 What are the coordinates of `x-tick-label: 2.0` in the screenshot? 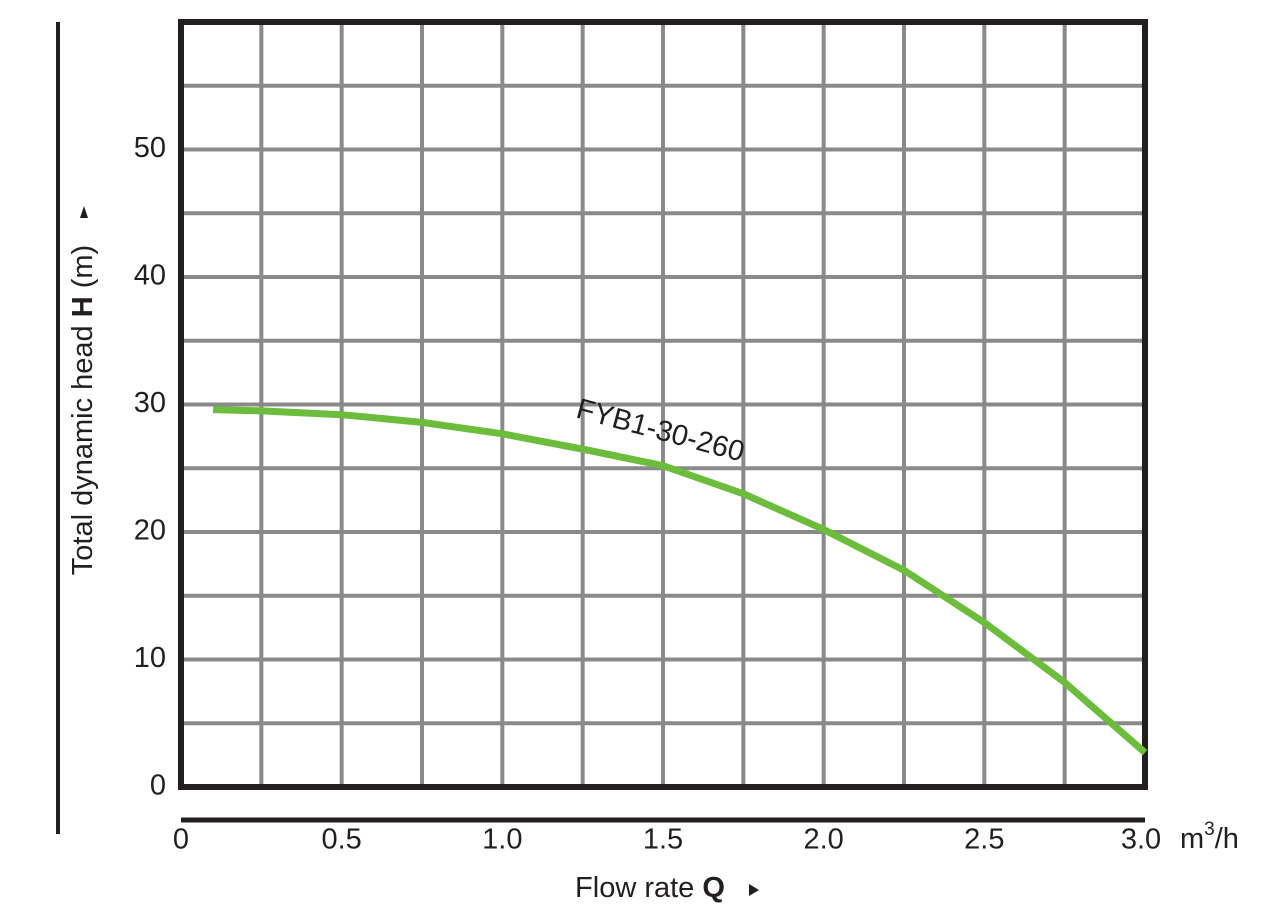 It's located at (824, 840).